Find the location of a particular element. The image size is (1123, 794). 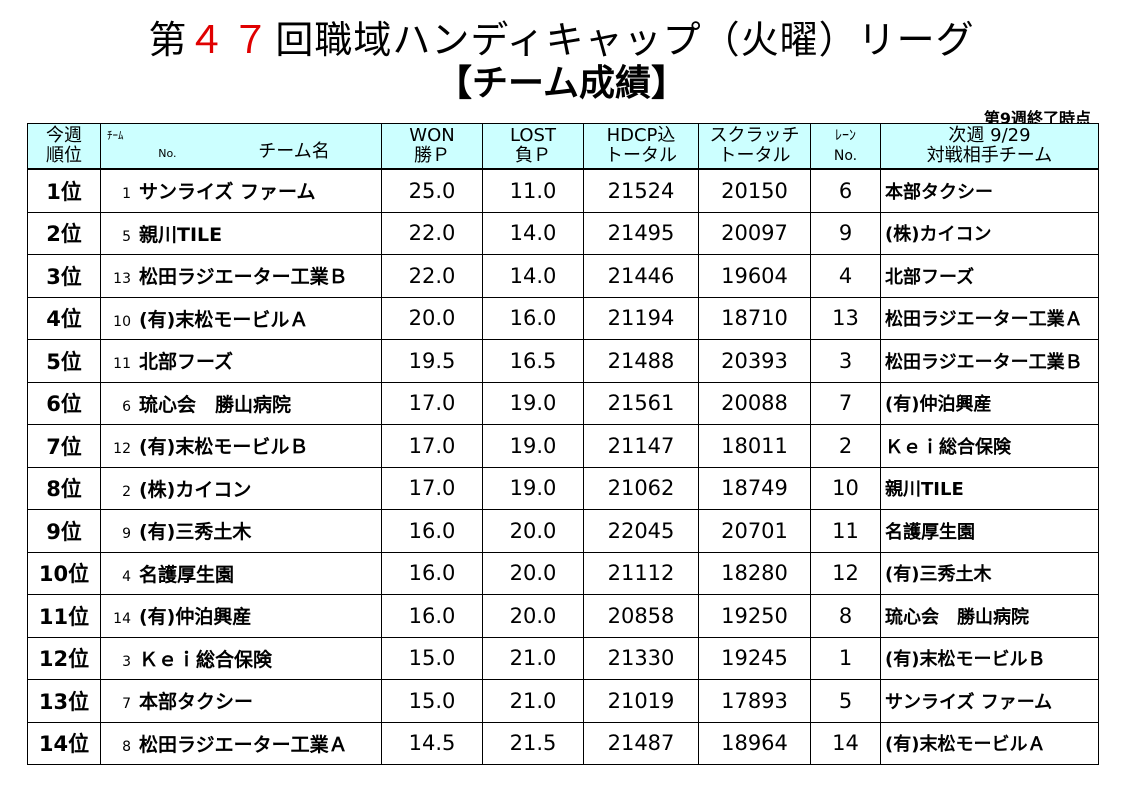

team-number: 12 is located at coordinates (122, 449).